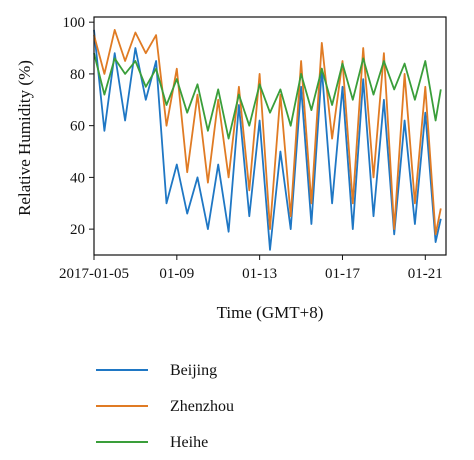 This screenshot has width=474, height=460. Describe the element at coordinates (202, 406) in the screenshot. I see `legend-label-zhenzhou: Zhenzhou` at that location.